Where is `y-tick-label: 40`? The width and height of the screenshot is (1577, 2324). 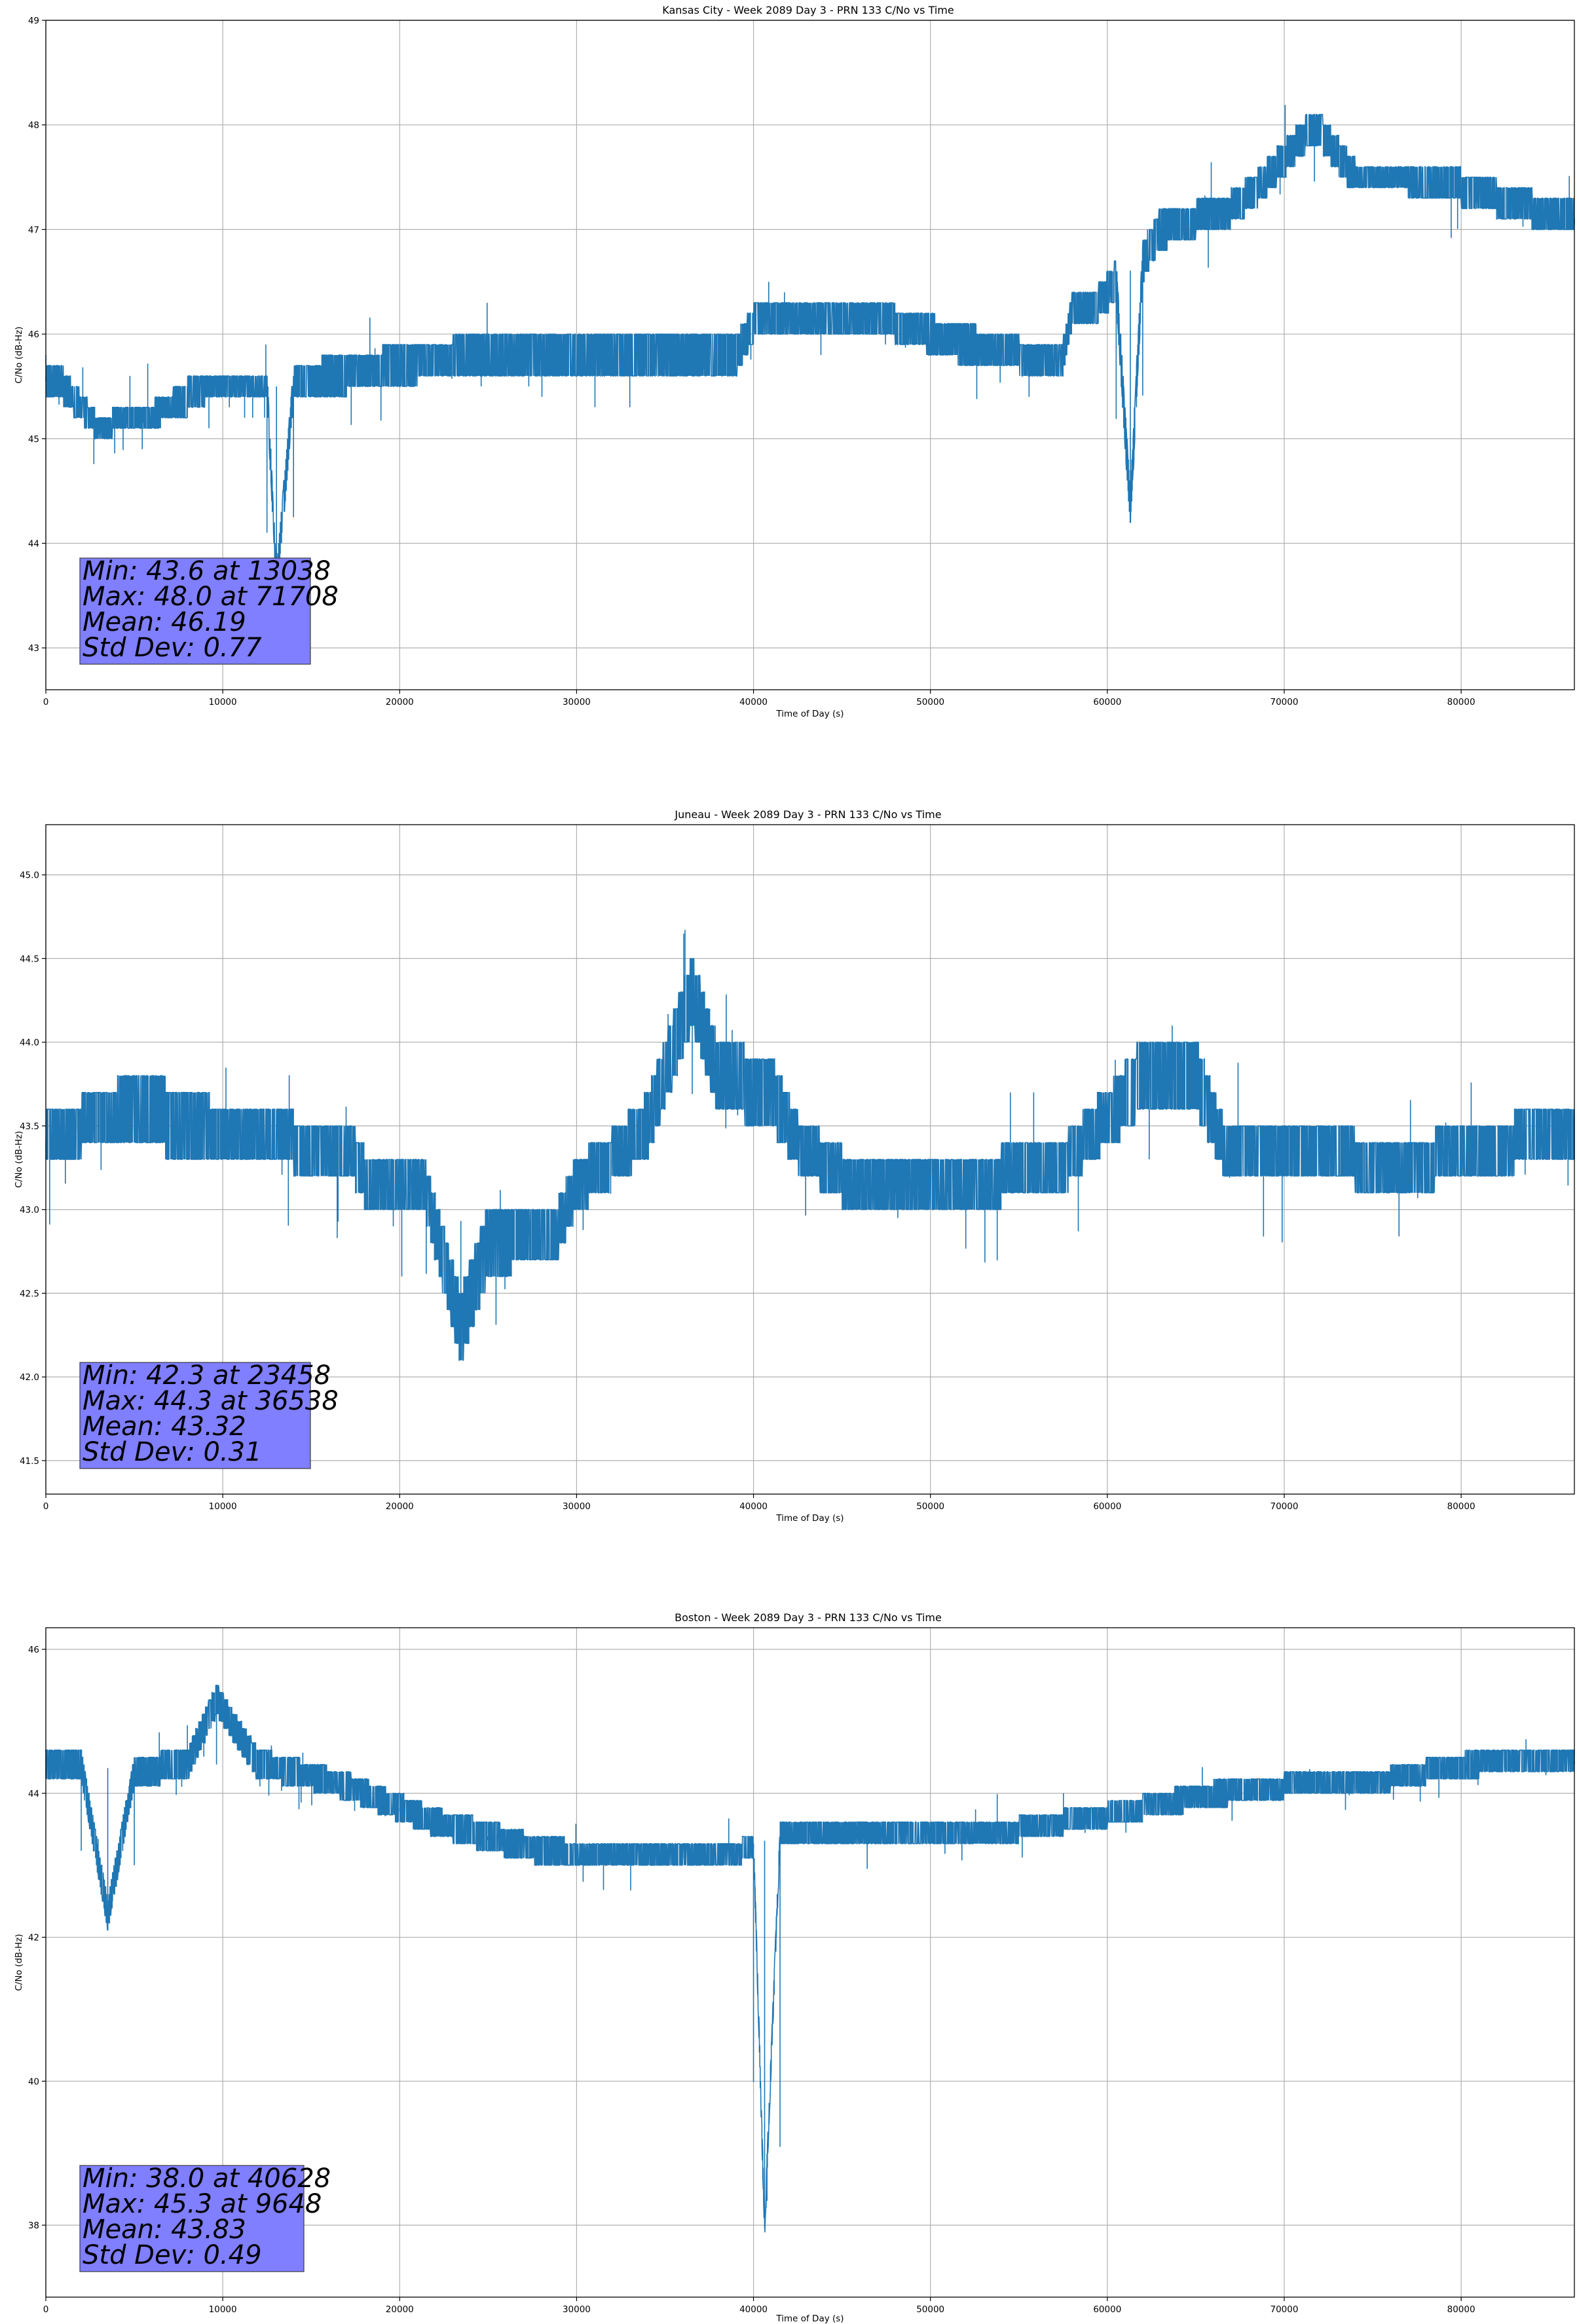 y-tick-label: 40 is located at coordinates (33, 2081).